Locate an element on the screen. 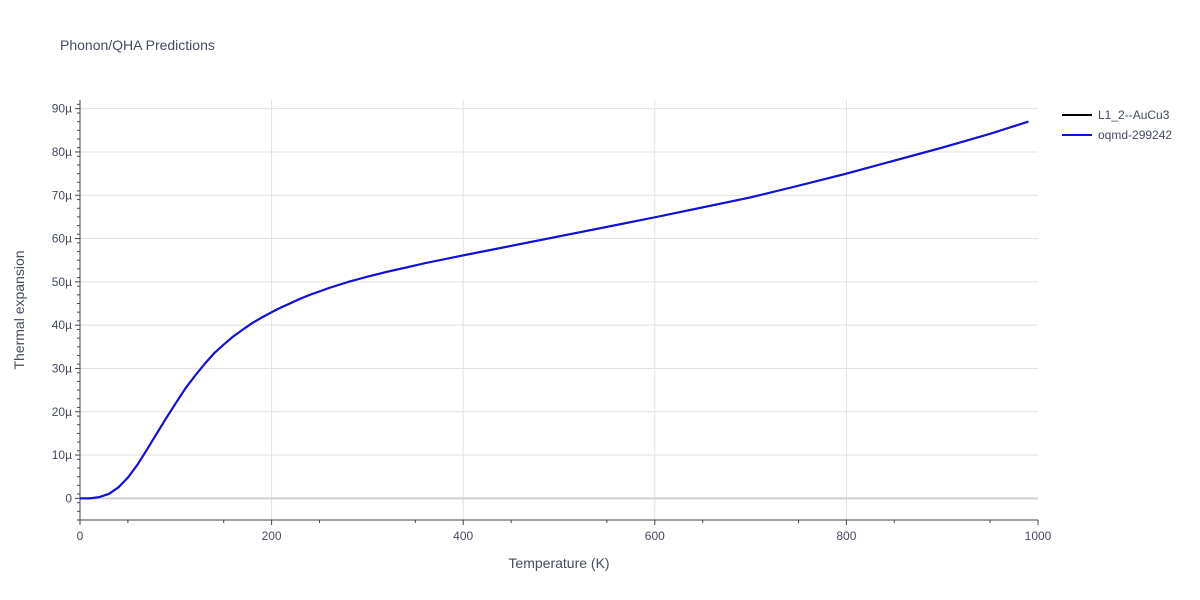 The width and height of the screenshot is (1200, 600). x-tick-label: 1000 is located at coordinates (1038, 536).